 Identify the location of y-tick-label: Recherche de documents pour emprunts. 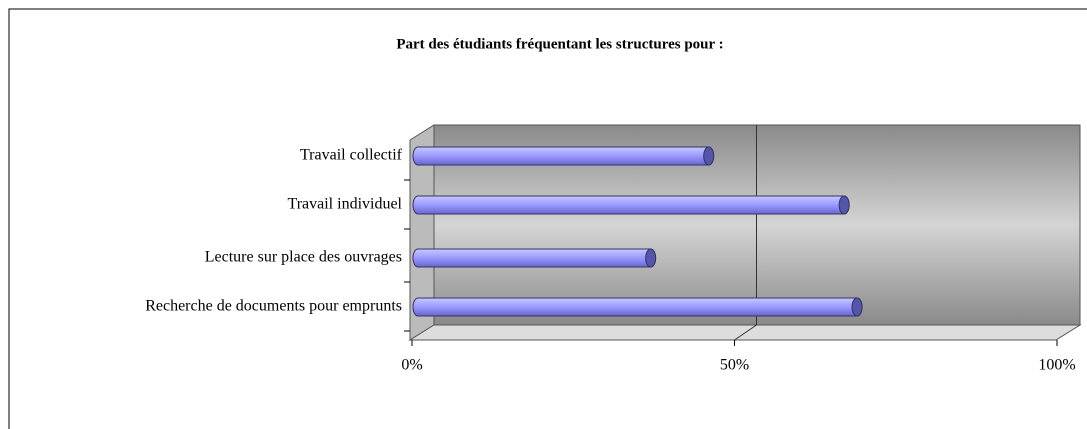
(273, 306).